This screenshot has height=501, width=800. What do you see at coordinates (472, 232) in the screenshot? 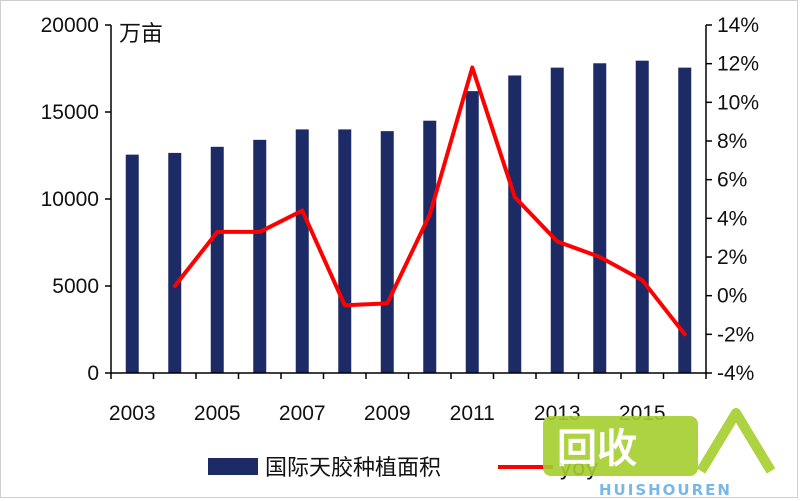
I see `bar-2011` at bounding box center [472, 232].